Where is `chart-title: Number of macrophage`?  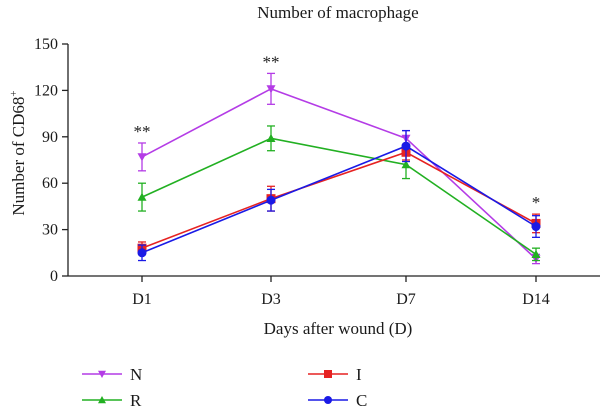
chart-title: Number of macrophage is located at coordinates (337, 12).